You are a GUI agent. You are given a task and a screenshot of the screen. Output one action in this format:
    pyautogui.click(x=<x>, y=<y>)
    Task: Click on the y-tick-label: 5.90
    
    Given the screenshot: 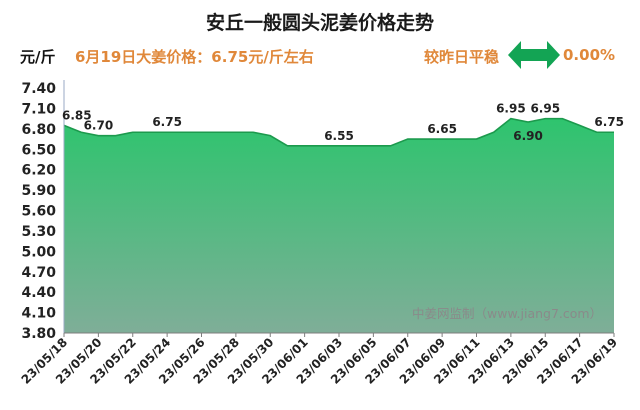 What is the action you would take?
    pyautogui.click(x=38, y=191)
    